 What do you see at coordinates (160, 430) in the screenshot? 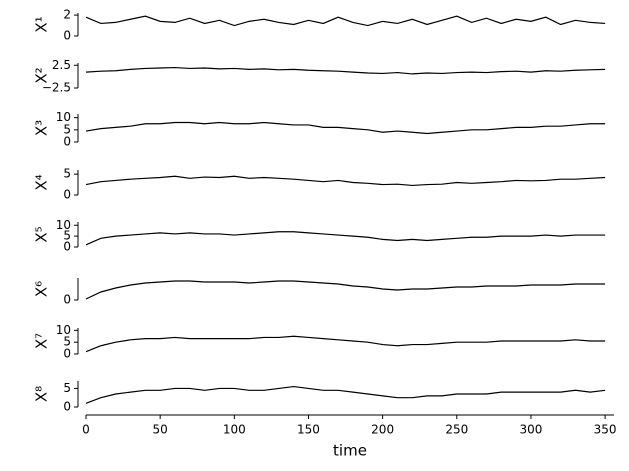
I see `x-tick-label: 50` at bounding box center [160, 430].